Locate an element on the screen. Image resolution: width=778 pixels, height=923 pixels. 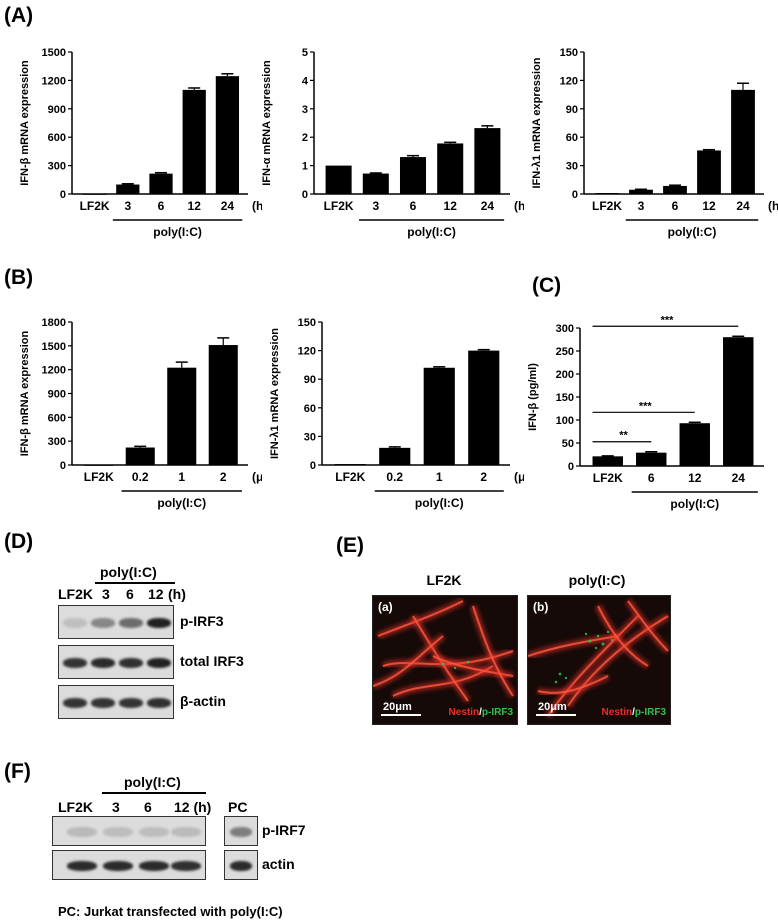
micro-tag: (b) is located at coordinates (540, 607).